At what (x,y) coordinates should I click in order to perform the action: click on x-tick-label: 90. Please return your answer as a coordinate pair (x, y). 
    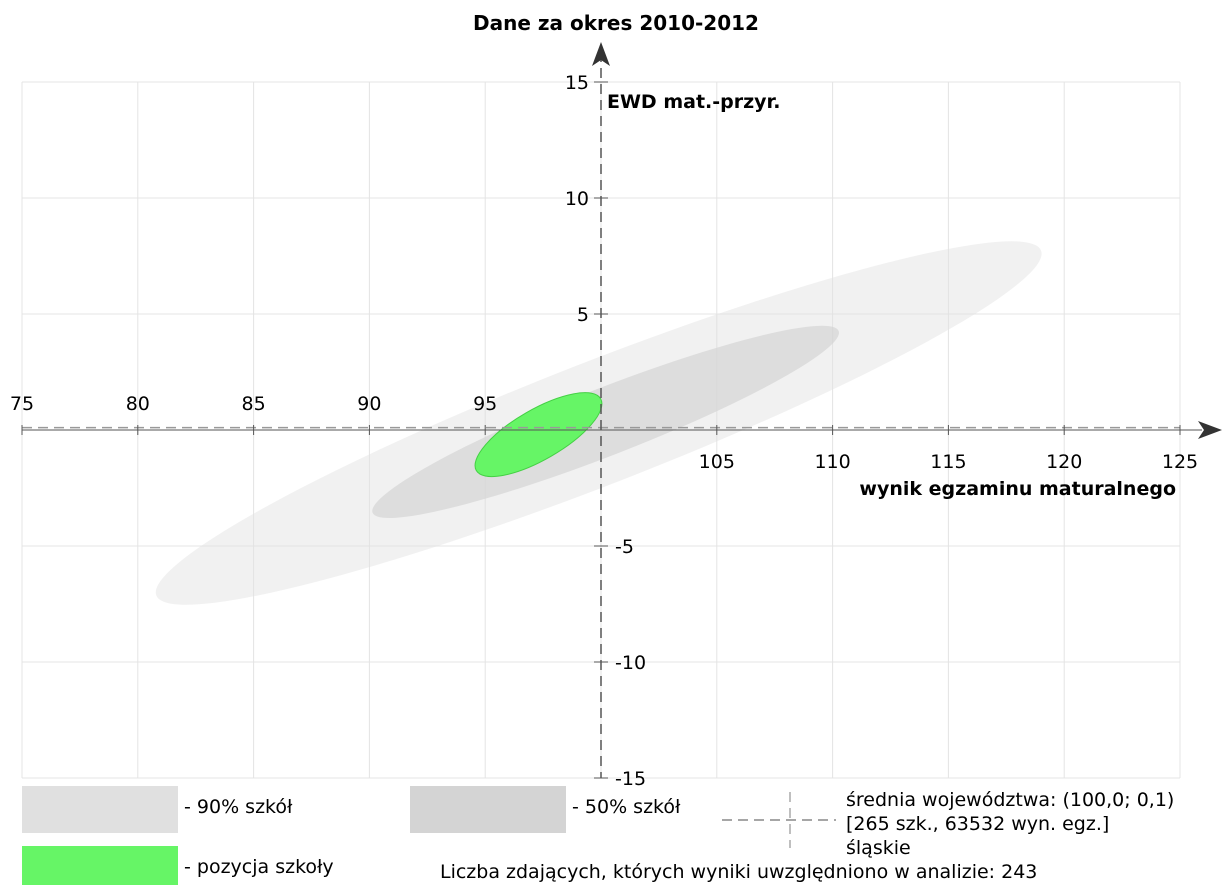
    Looking at the image, I should click on (369, 404).